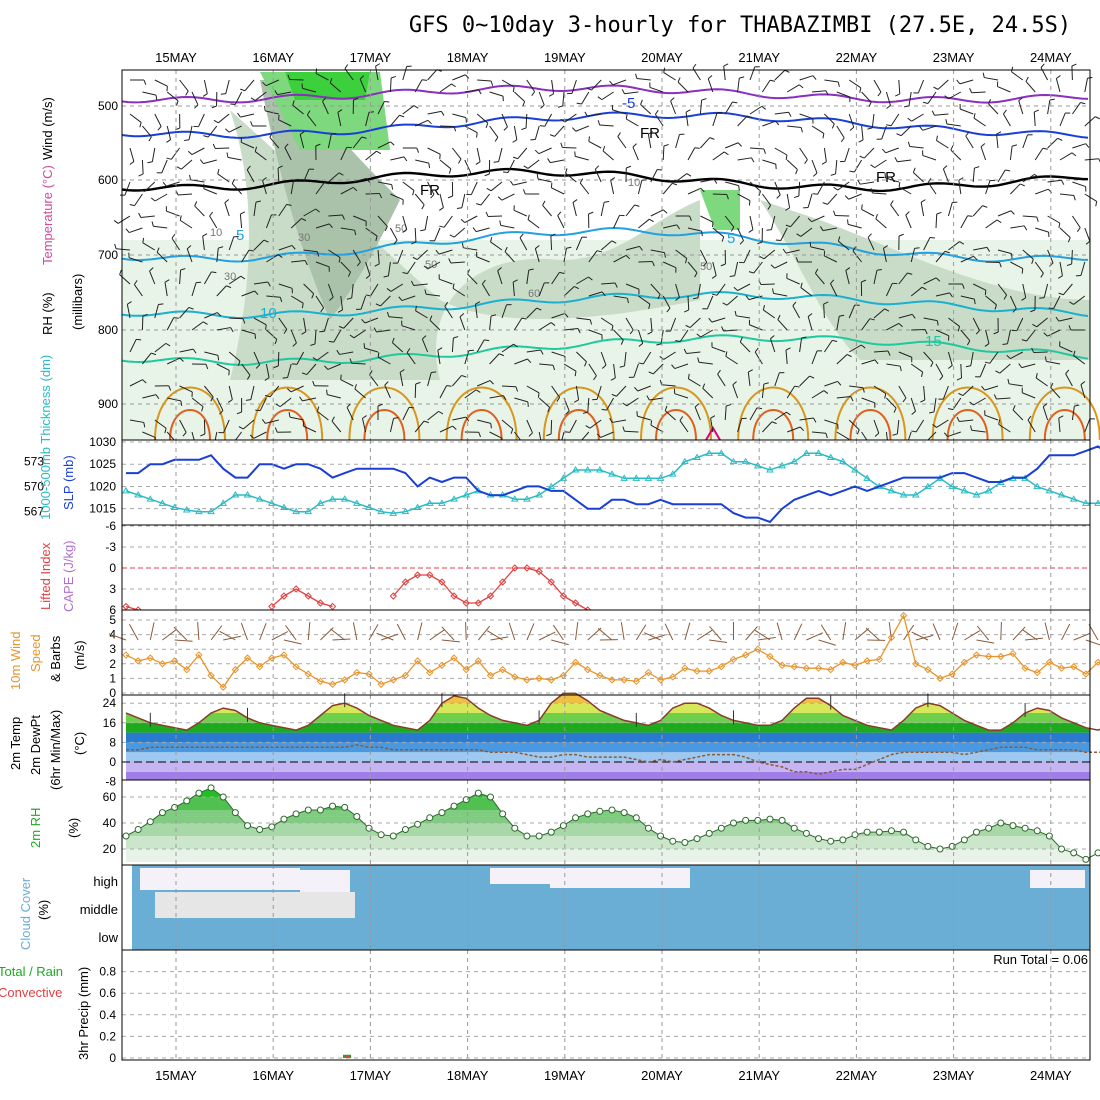  What do you see at coordinates (107, 993) in the screenshot?
I see `precip-tick-label: 0.6` at bounding box center [107, 993].